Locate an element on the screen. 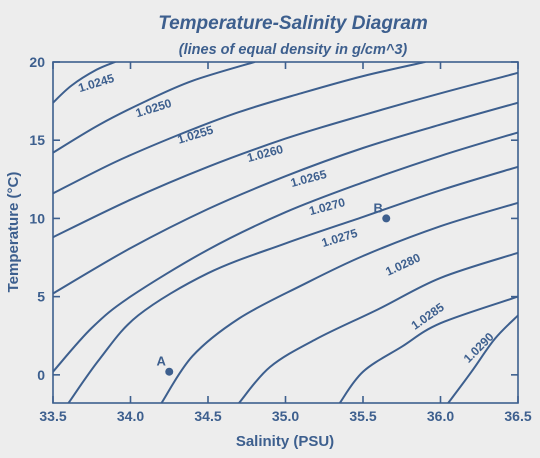 The image size is (540, 458). chart-subtitle: (lines of equal density in g/cm^3) is located at coordinates (293, 50).